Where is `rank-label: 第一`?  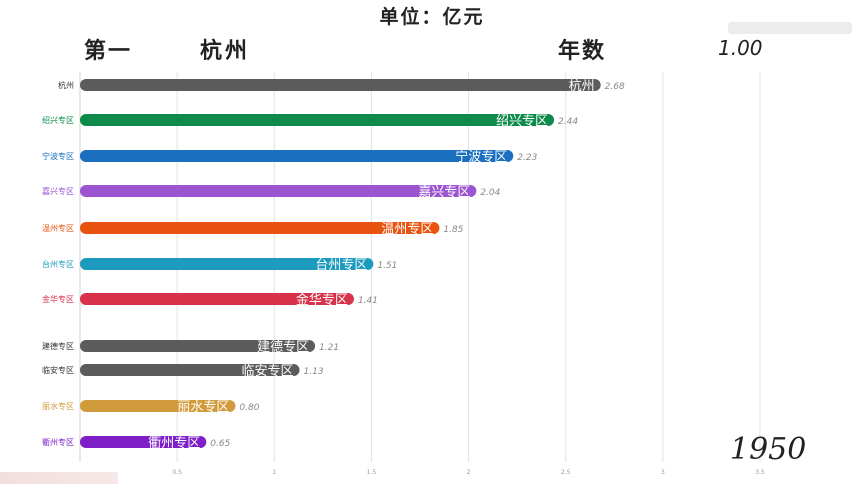 rank-label: 第一 is located at coordinates (108, 51).